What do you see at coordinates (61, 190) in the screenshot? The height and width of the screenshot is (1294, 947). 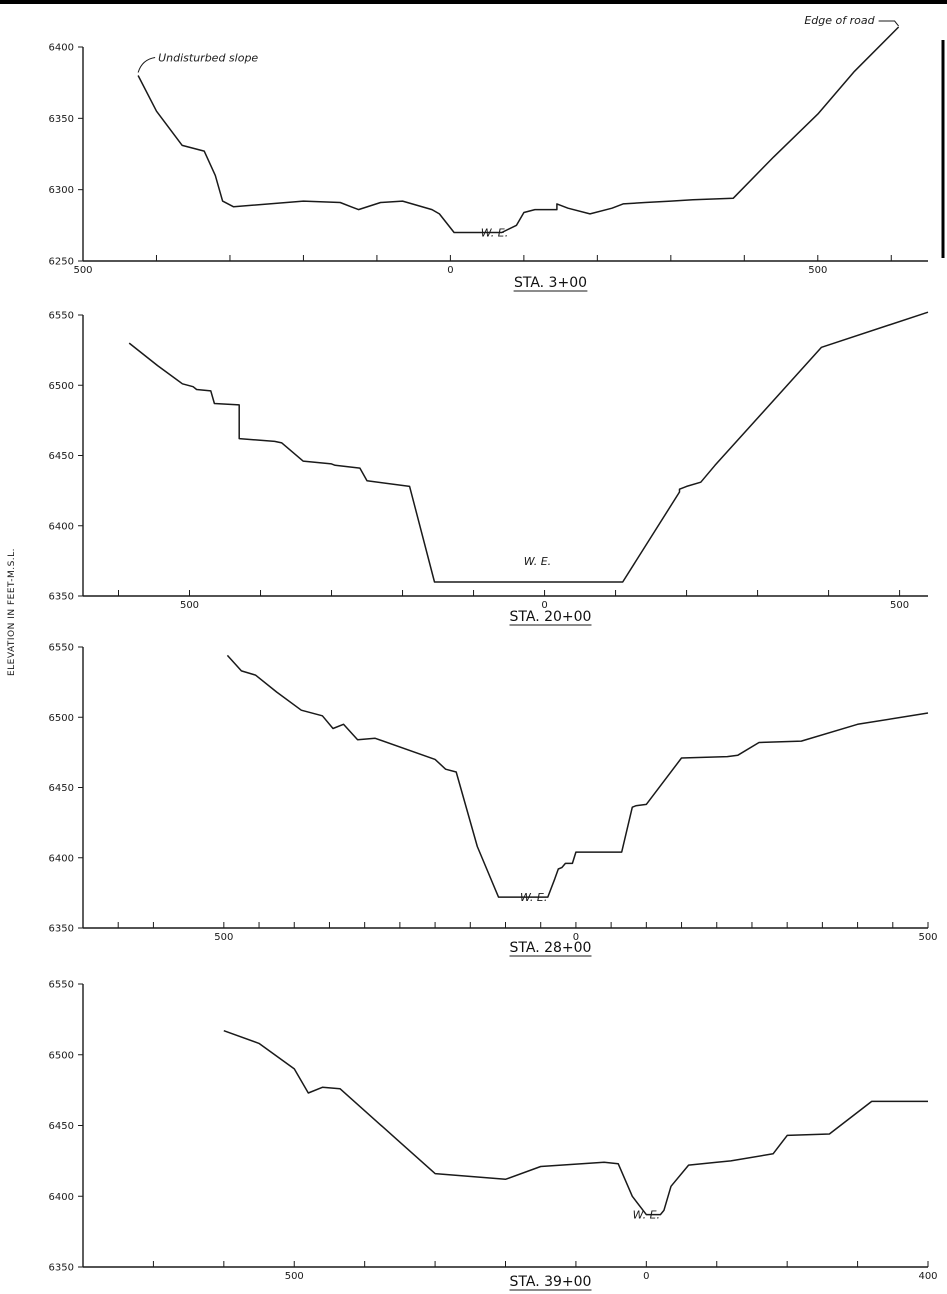 I see `y-tick-label: 6300` at bounding box center [61, 190].